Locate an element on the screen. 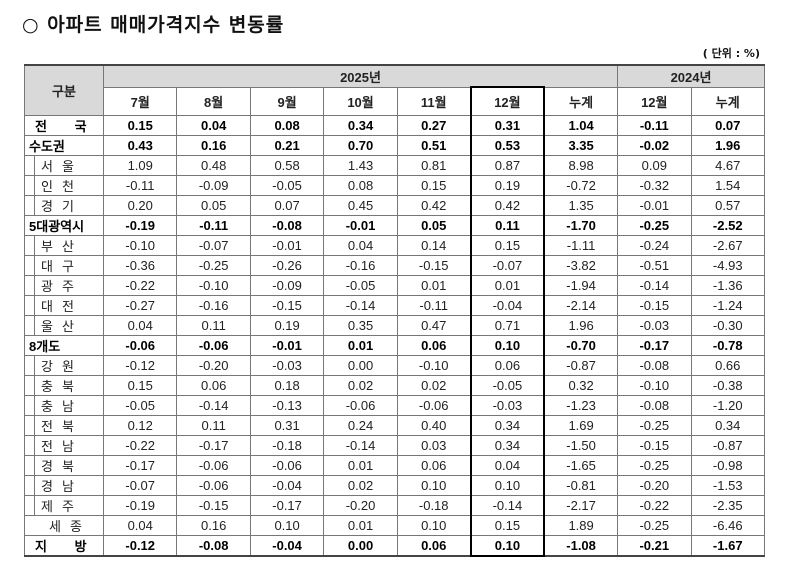 This screenshot has height=570, width=800. value-cell: -0.05 is located at coordinates (507, 385).